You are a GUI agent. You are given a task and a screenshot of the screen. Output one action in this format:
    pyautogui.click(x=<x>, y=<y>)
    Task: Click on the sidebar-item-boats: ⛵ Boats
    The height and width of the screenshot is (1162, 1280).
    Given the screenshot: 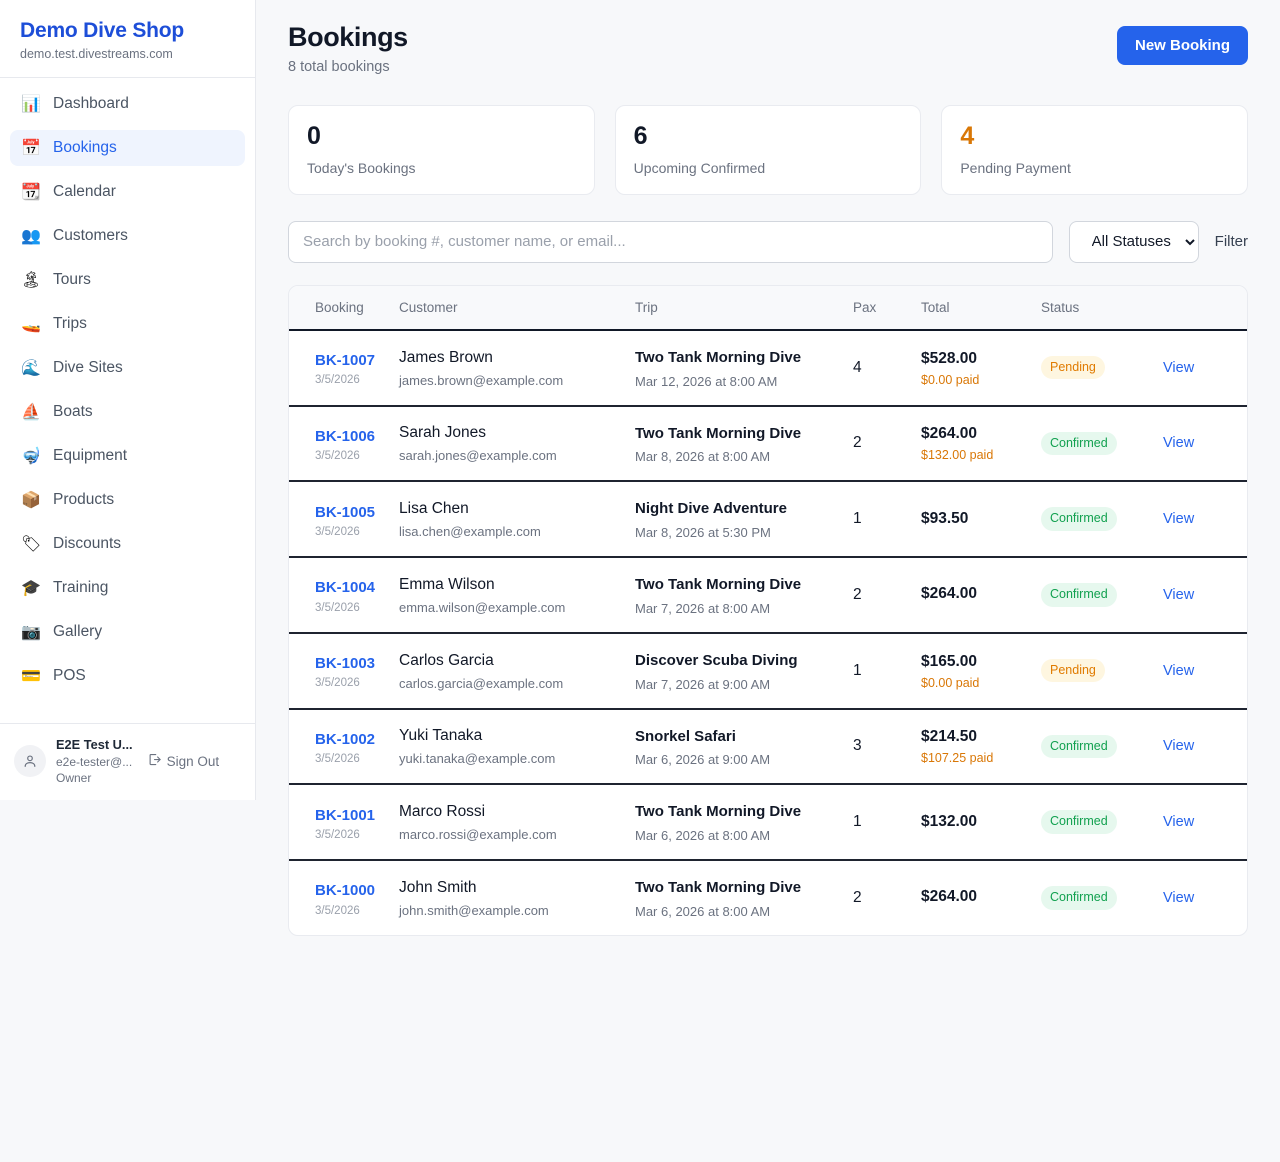 What is the action you would take?
    pyautogui.click(x=127, y=412)
    